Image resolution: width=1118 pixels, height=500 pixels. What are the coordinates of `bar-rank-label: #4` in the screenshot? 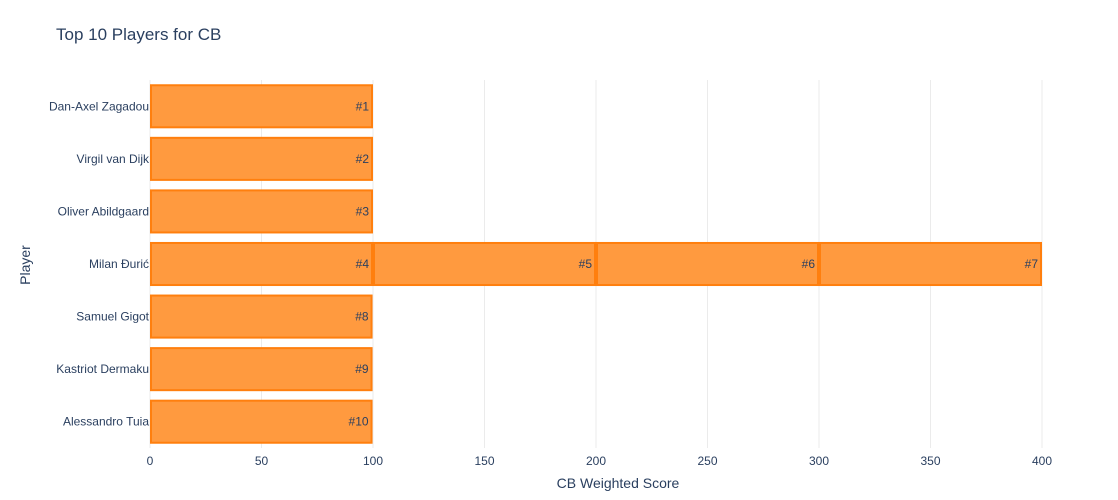 It's located at (363, 264).